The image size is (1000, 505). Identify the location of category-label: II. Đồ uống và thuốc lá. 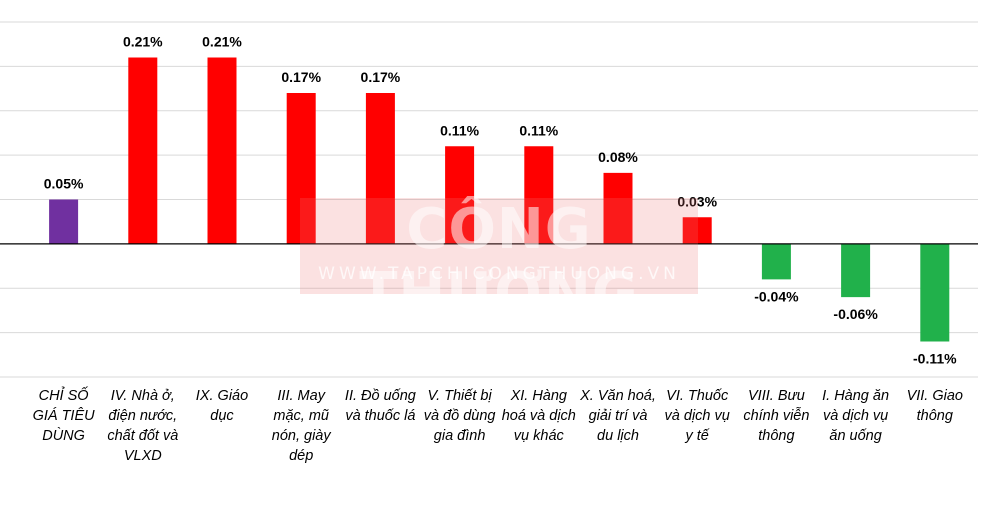
(380, 406).